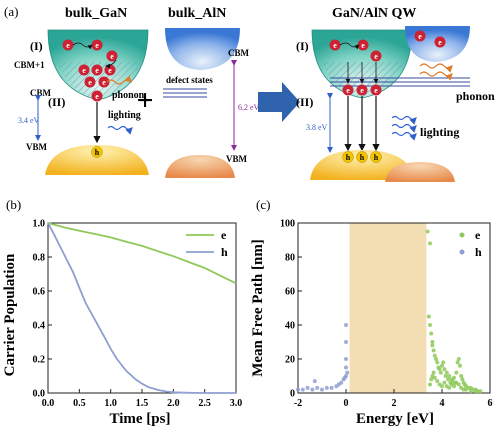 The width and height of the screenshot is (500, 430). I want to click on panel-b-label: (b), so click(13, 204).